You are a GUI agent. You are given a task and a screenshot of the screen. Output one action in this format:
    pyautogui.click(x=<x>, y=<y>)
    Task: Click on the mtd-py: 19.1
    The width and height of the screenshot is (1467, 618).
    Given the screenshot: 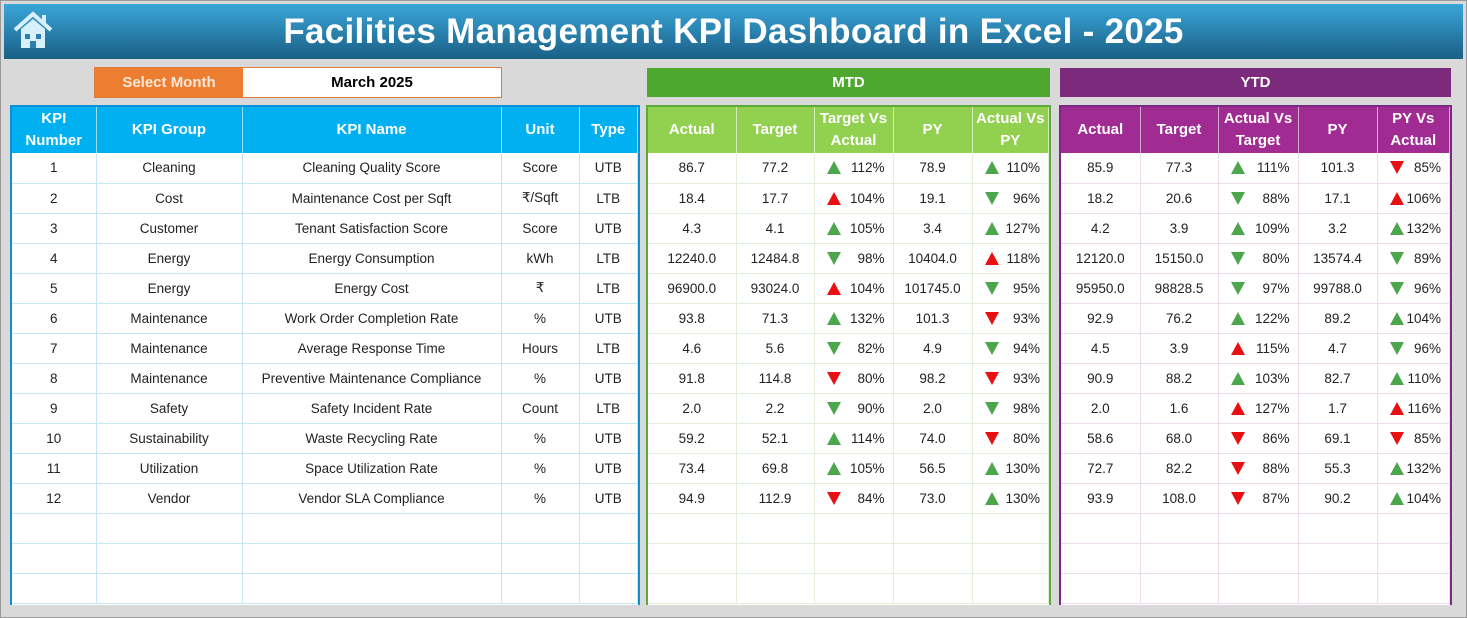 What is the action you would take?
    pyautogui.click(x=933, y=198)
    